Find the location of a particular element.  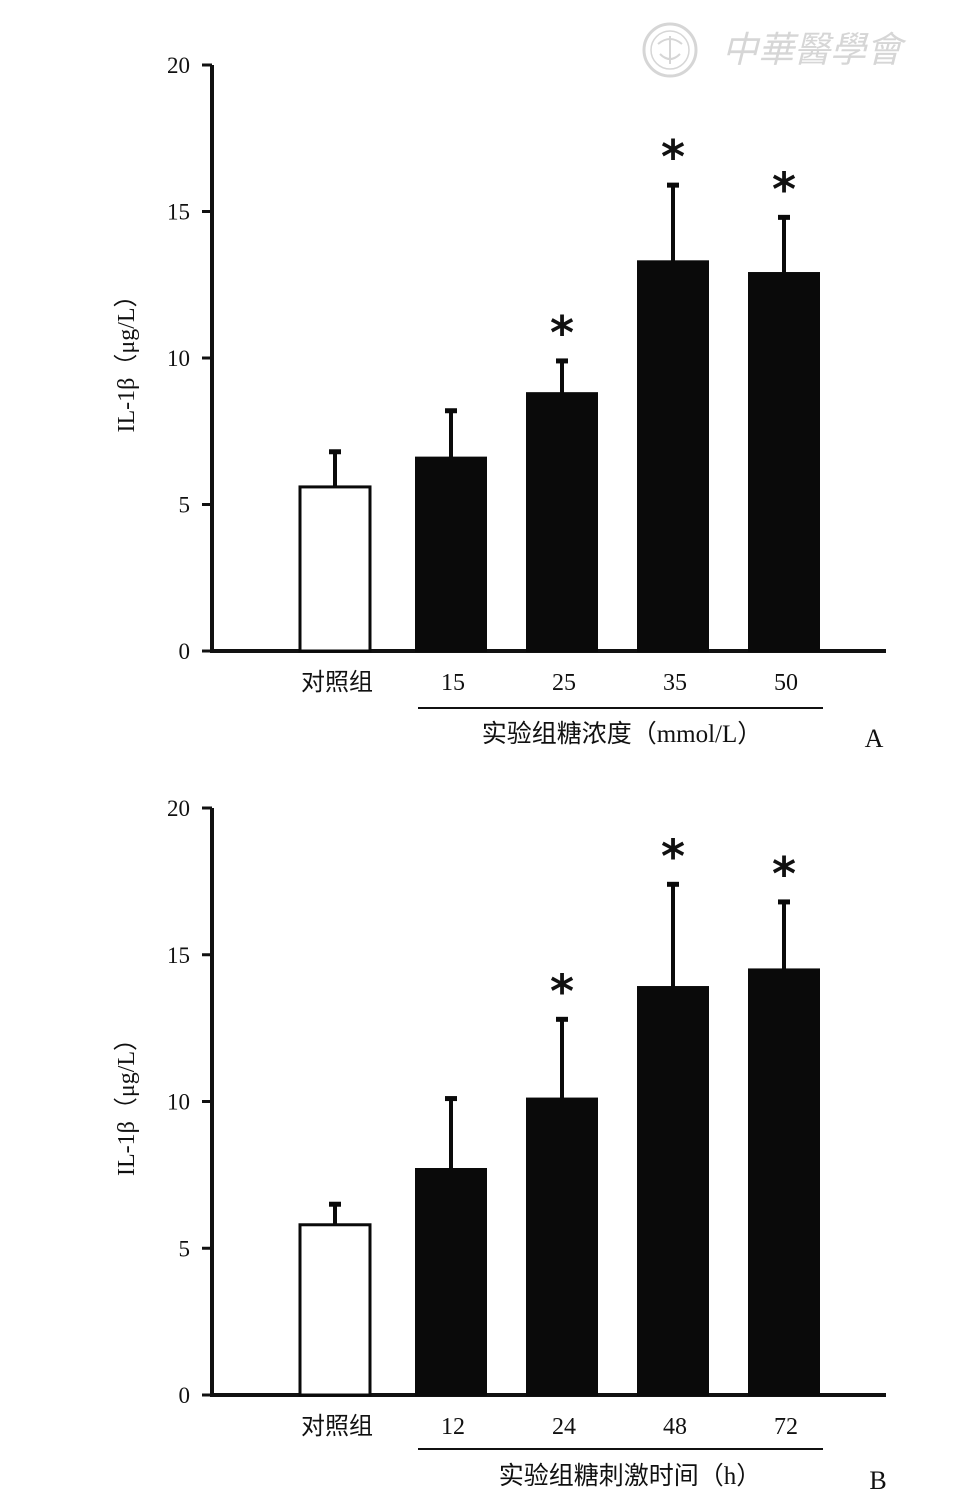

category-label: 12 is located at coordinates (453, 1427).